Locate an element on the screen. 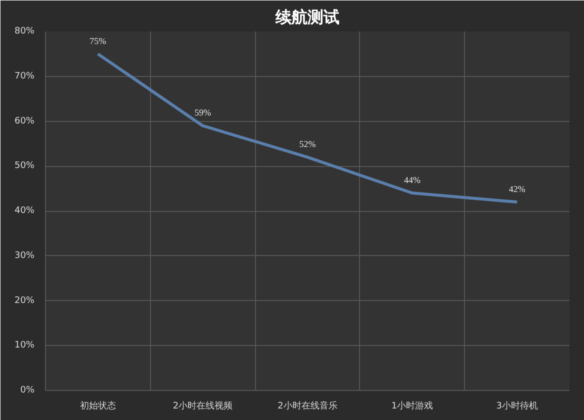 The height and width of the screenshot is (420, 584). x-tick-label: 1小时游戏 is located at coordinates (412, 406).